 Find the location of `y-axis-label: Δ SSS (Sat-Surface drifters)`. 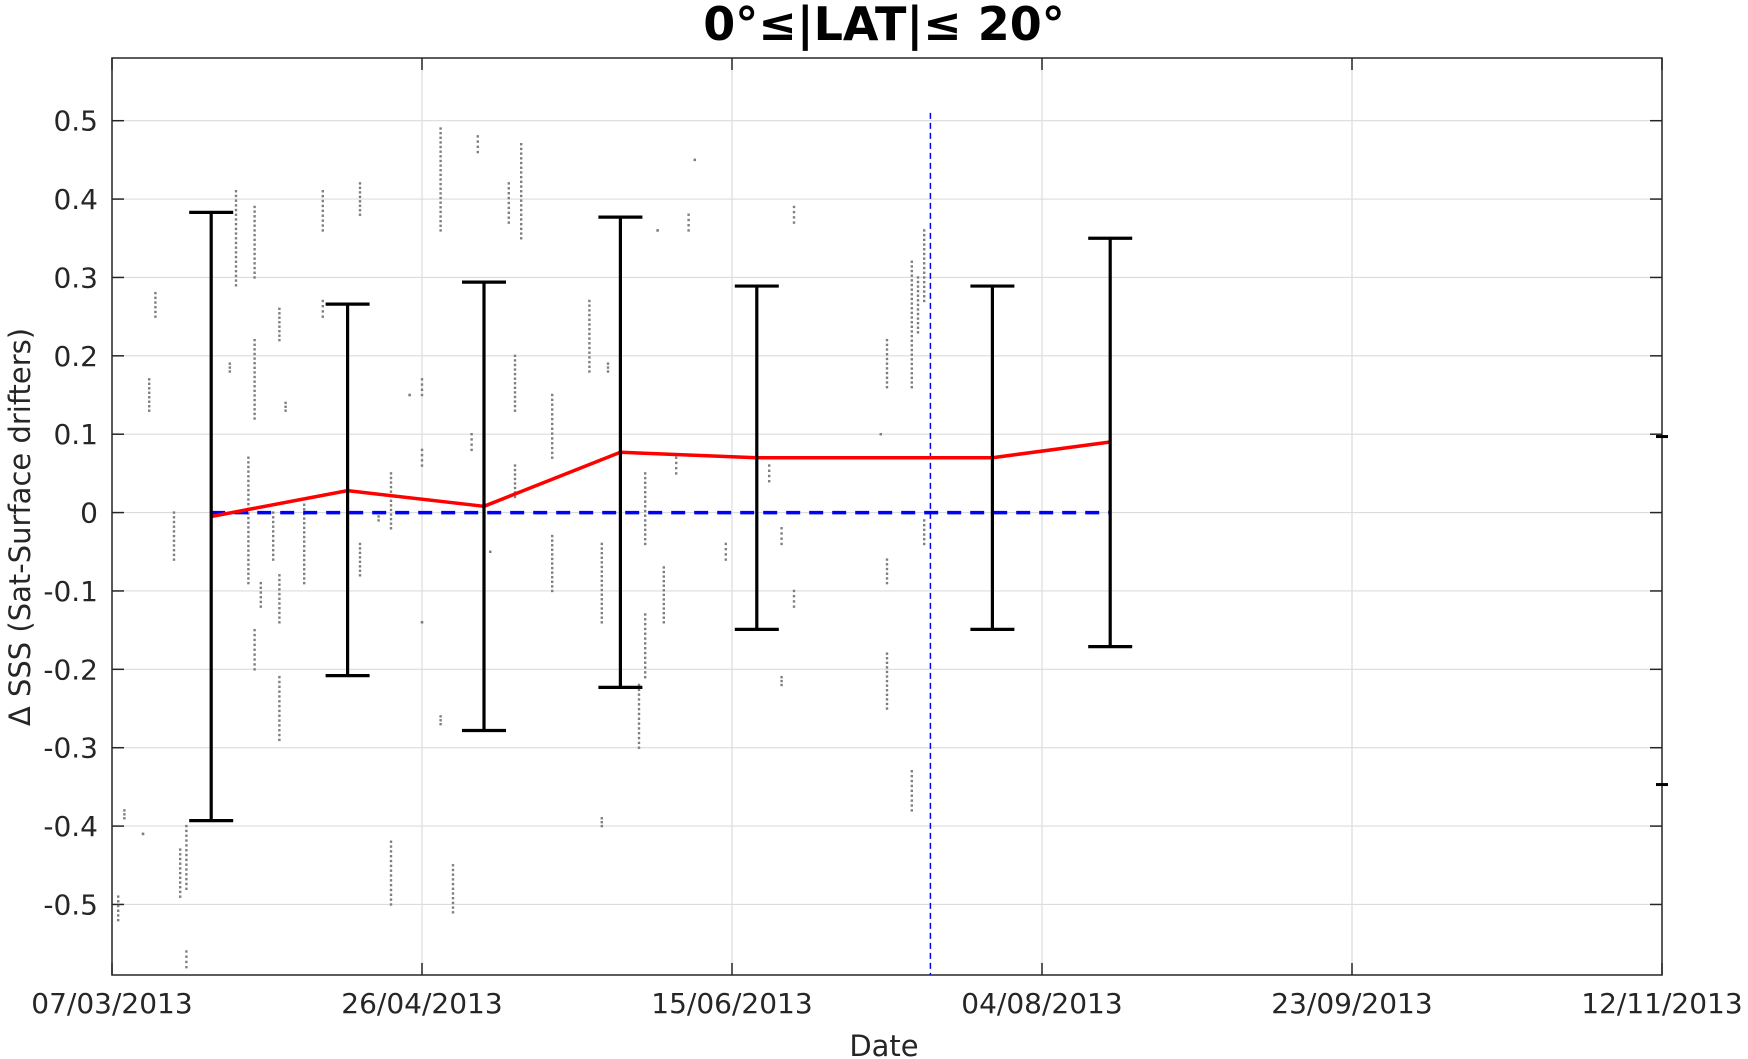

y-axis-label: Δ SSS (Sat-Surface drifters) is located at coordinates (20, 527).